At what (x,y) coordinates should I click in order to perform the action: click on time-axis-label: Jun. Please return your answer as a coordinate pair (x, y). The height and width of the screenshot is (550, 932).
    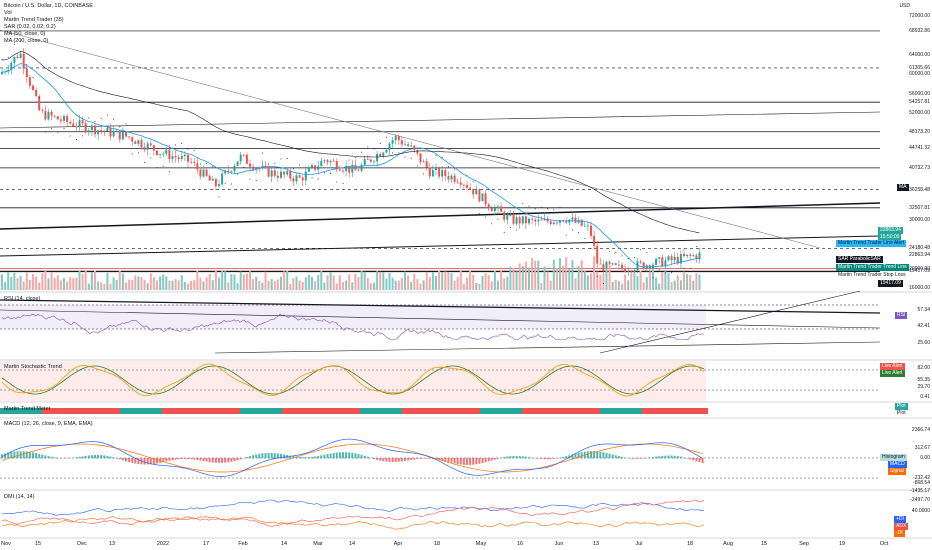
    Looking at the image, I should click on (559, 544).